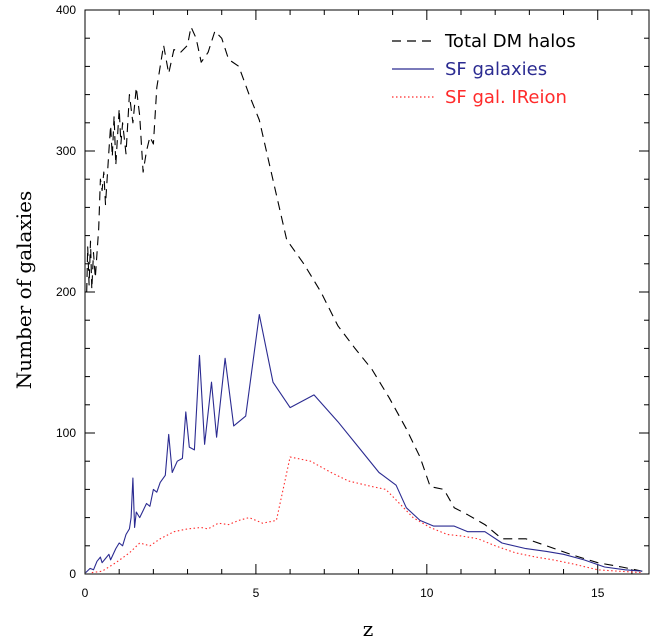 The width and height of the screenshot is (660, 637). I want to click on x-tick-labels: 0 5 10 15, so click(343, 593).